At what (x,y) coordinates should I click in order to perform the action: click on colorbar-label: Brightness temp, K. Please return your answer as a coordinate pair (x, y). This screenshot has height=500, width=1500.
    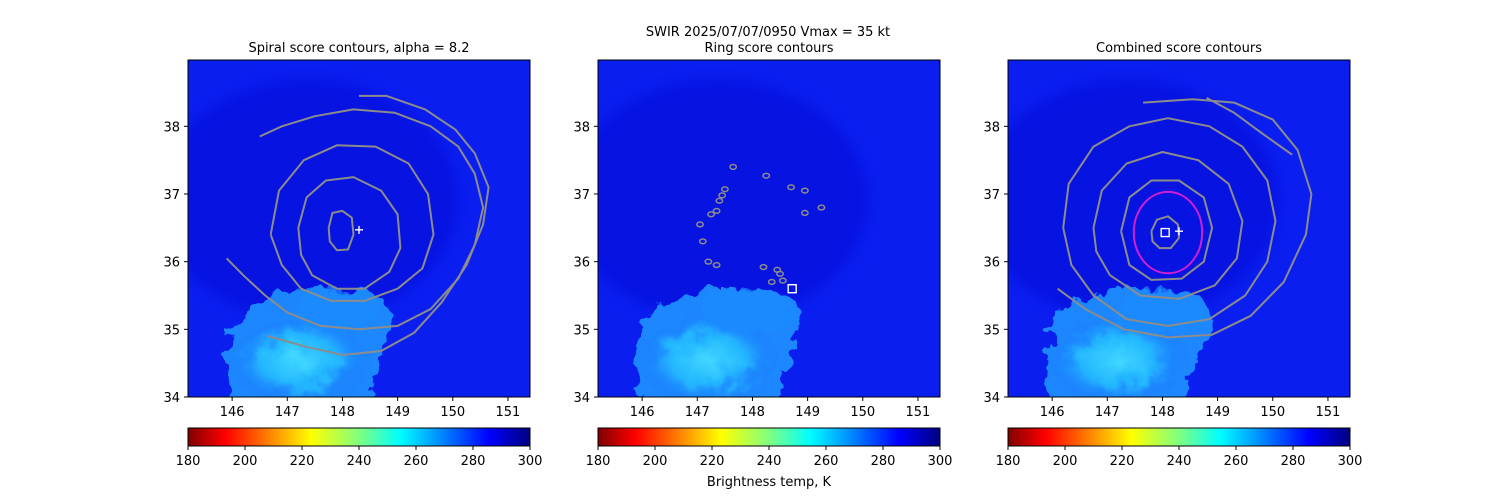
    Looking at the image, I should click on (769, 482).